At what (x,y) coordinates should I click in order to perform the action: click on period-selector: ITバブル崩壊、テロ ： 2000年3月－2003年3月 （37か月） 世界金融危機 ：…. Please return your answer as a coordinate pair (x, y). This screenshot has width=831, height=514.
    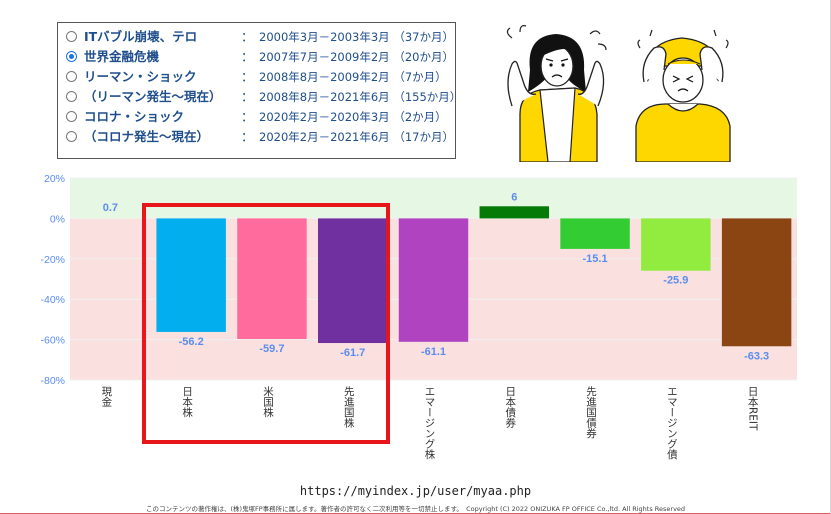
    Looking at the image, I should click on (259, 90).